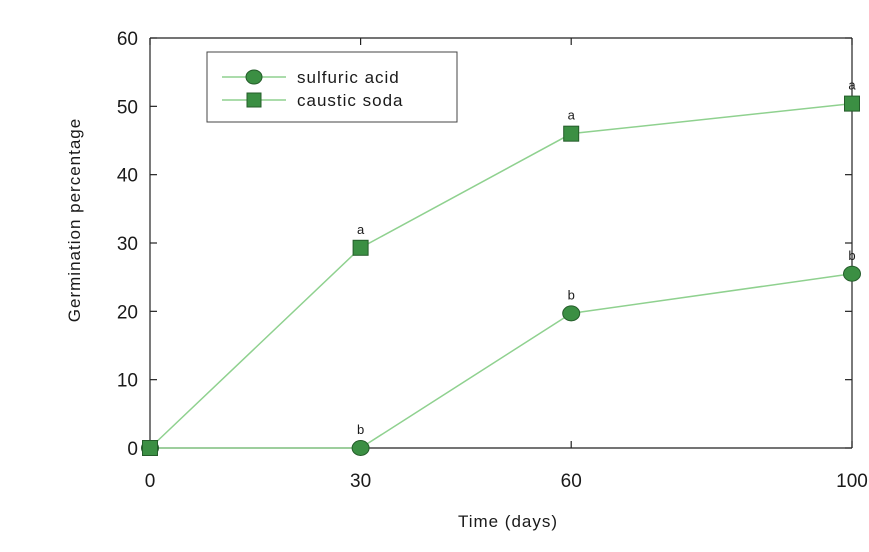  I want to click on legend-box, so click(332, 87).